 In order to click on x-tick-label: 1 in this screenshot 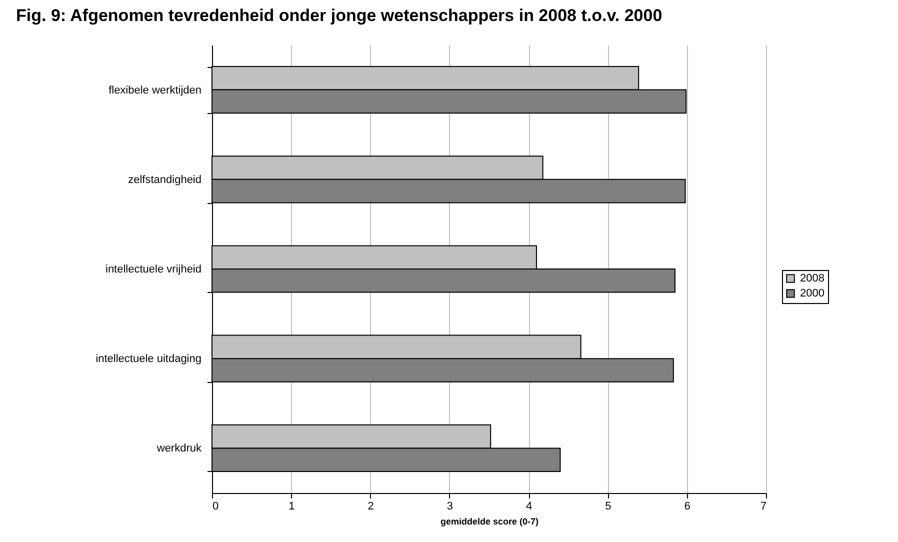, I will do `click(291, 506)`.